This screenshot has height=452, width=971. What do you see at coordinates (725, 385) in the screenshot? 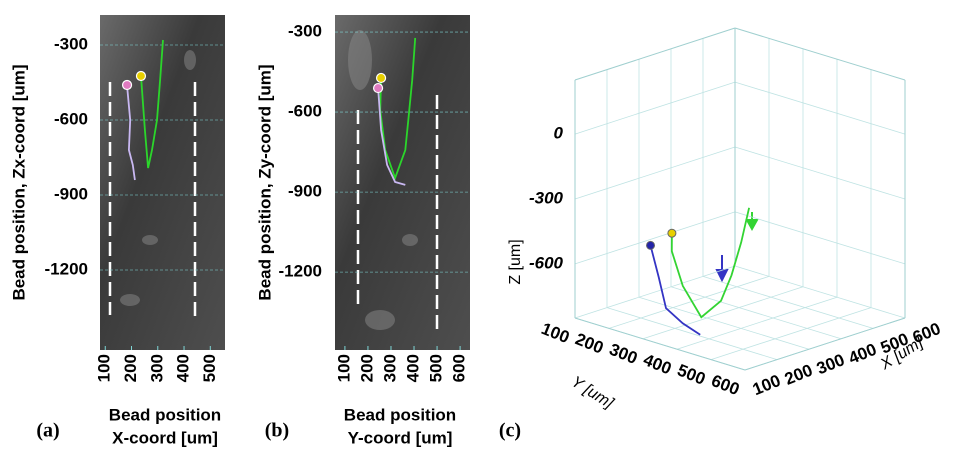
I see `y-tick-label: 600` at bounding box center [725, 385].